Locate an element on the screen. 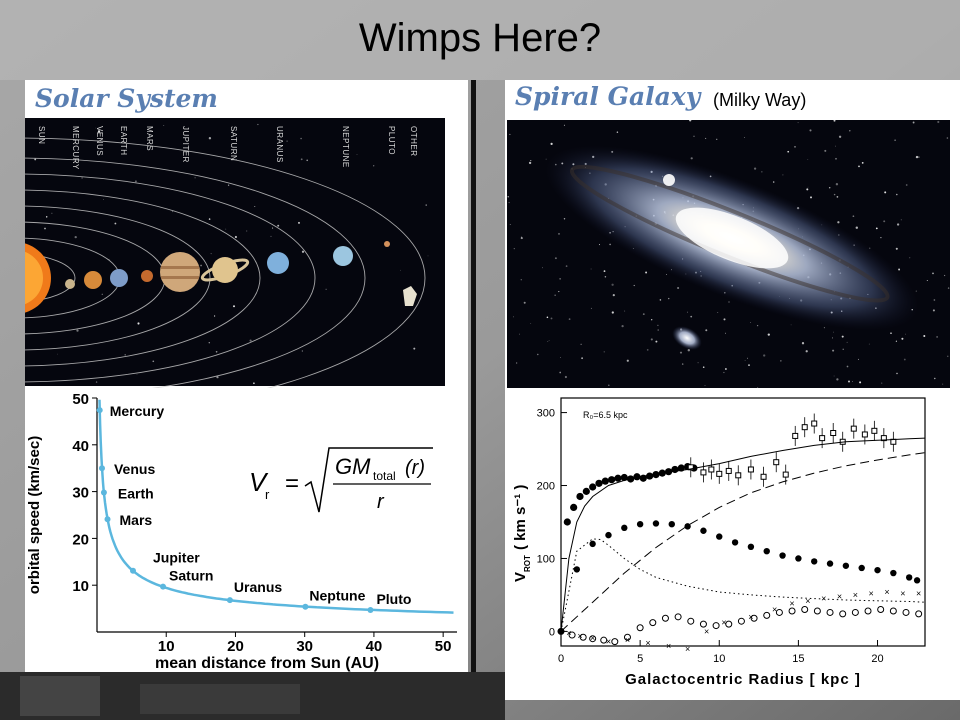 The height and width of the screenshot is (720, 960). keplerian-curve is located at coordinates (276, 506).